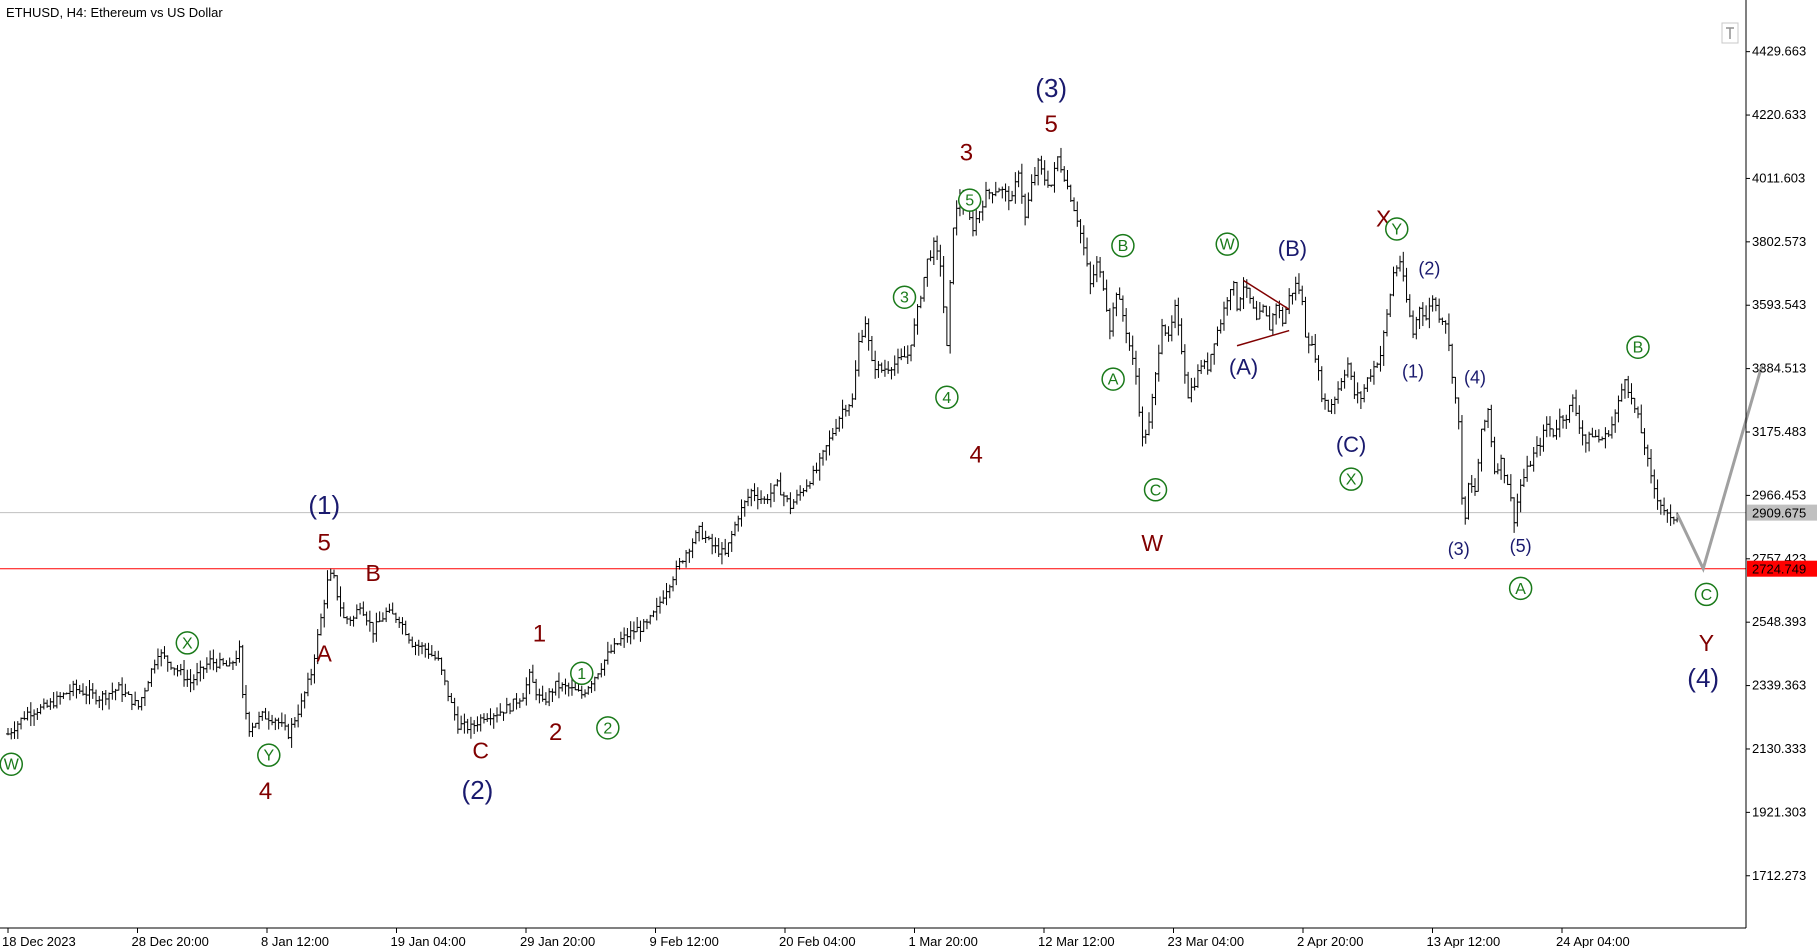 The image size is (1818, 948). I want to click on circled-wave-label: A, so click(1113, 379).